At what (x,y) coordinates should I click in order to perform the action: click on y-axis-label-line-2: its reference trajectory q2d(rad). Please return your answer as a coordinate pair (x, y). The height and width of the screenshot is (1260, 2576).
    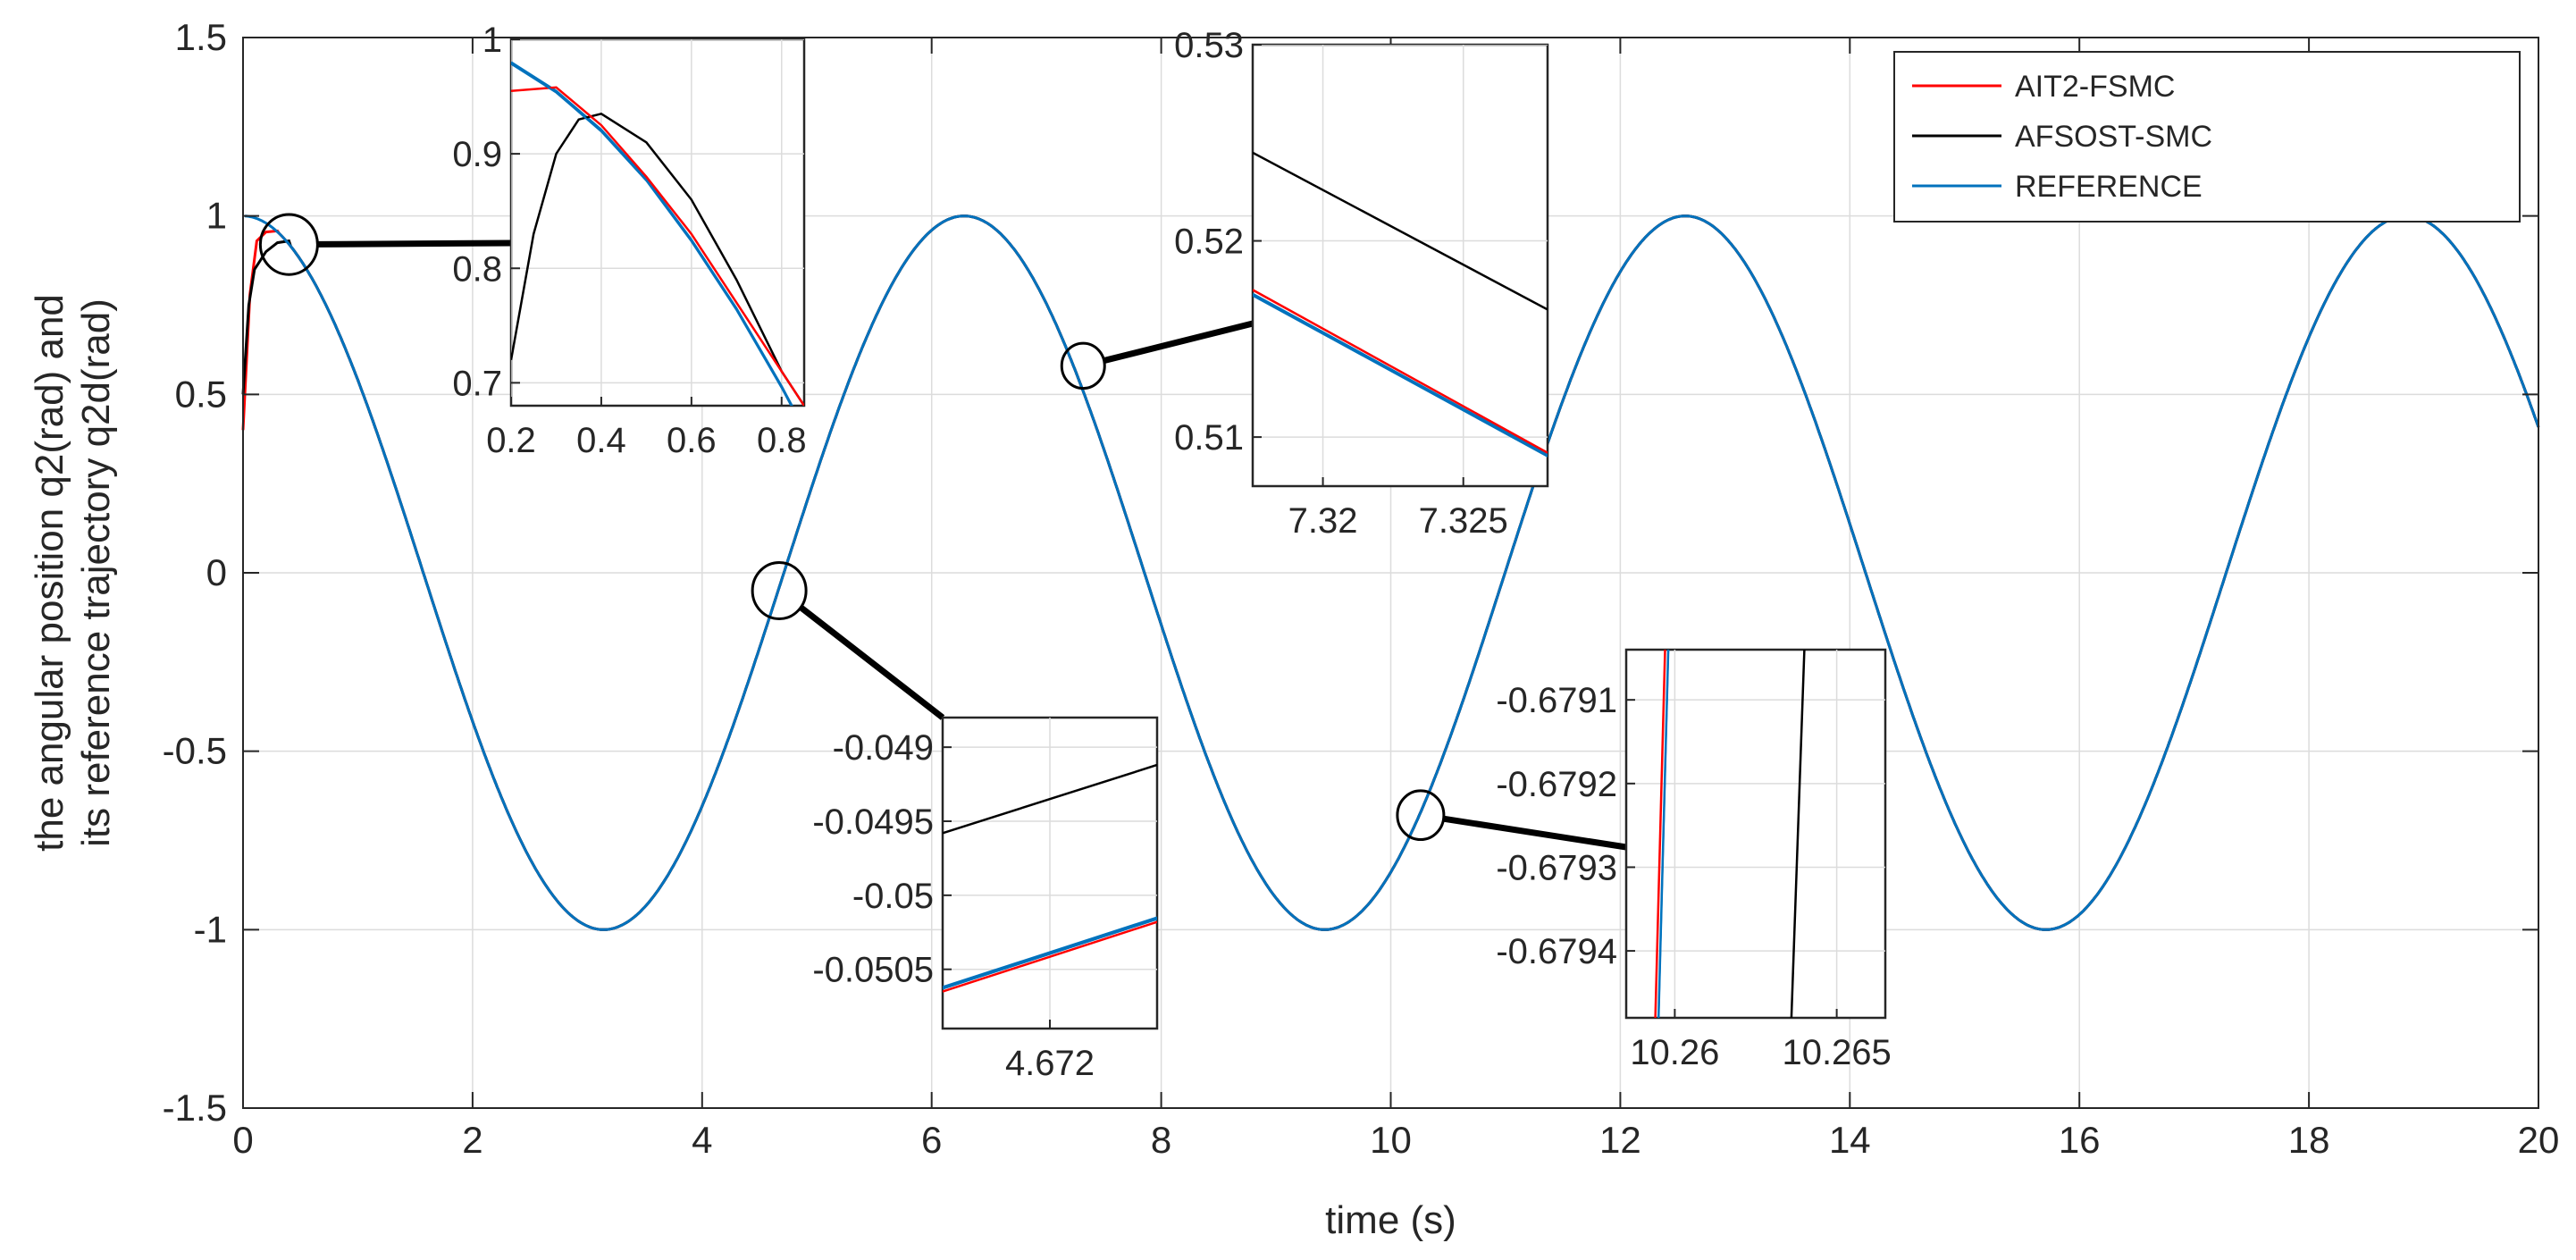
    Looking at the image, I should click on (96, 572).